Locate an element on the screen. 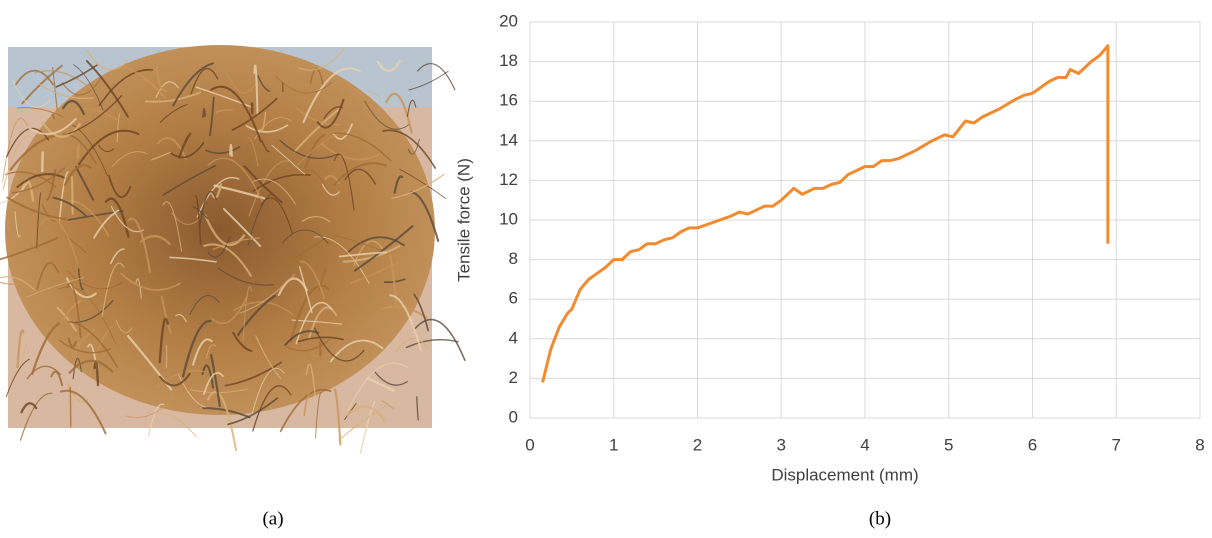 The image size is (1212, 538). y-tick-label: 2 is located at coordinates (513, 377).